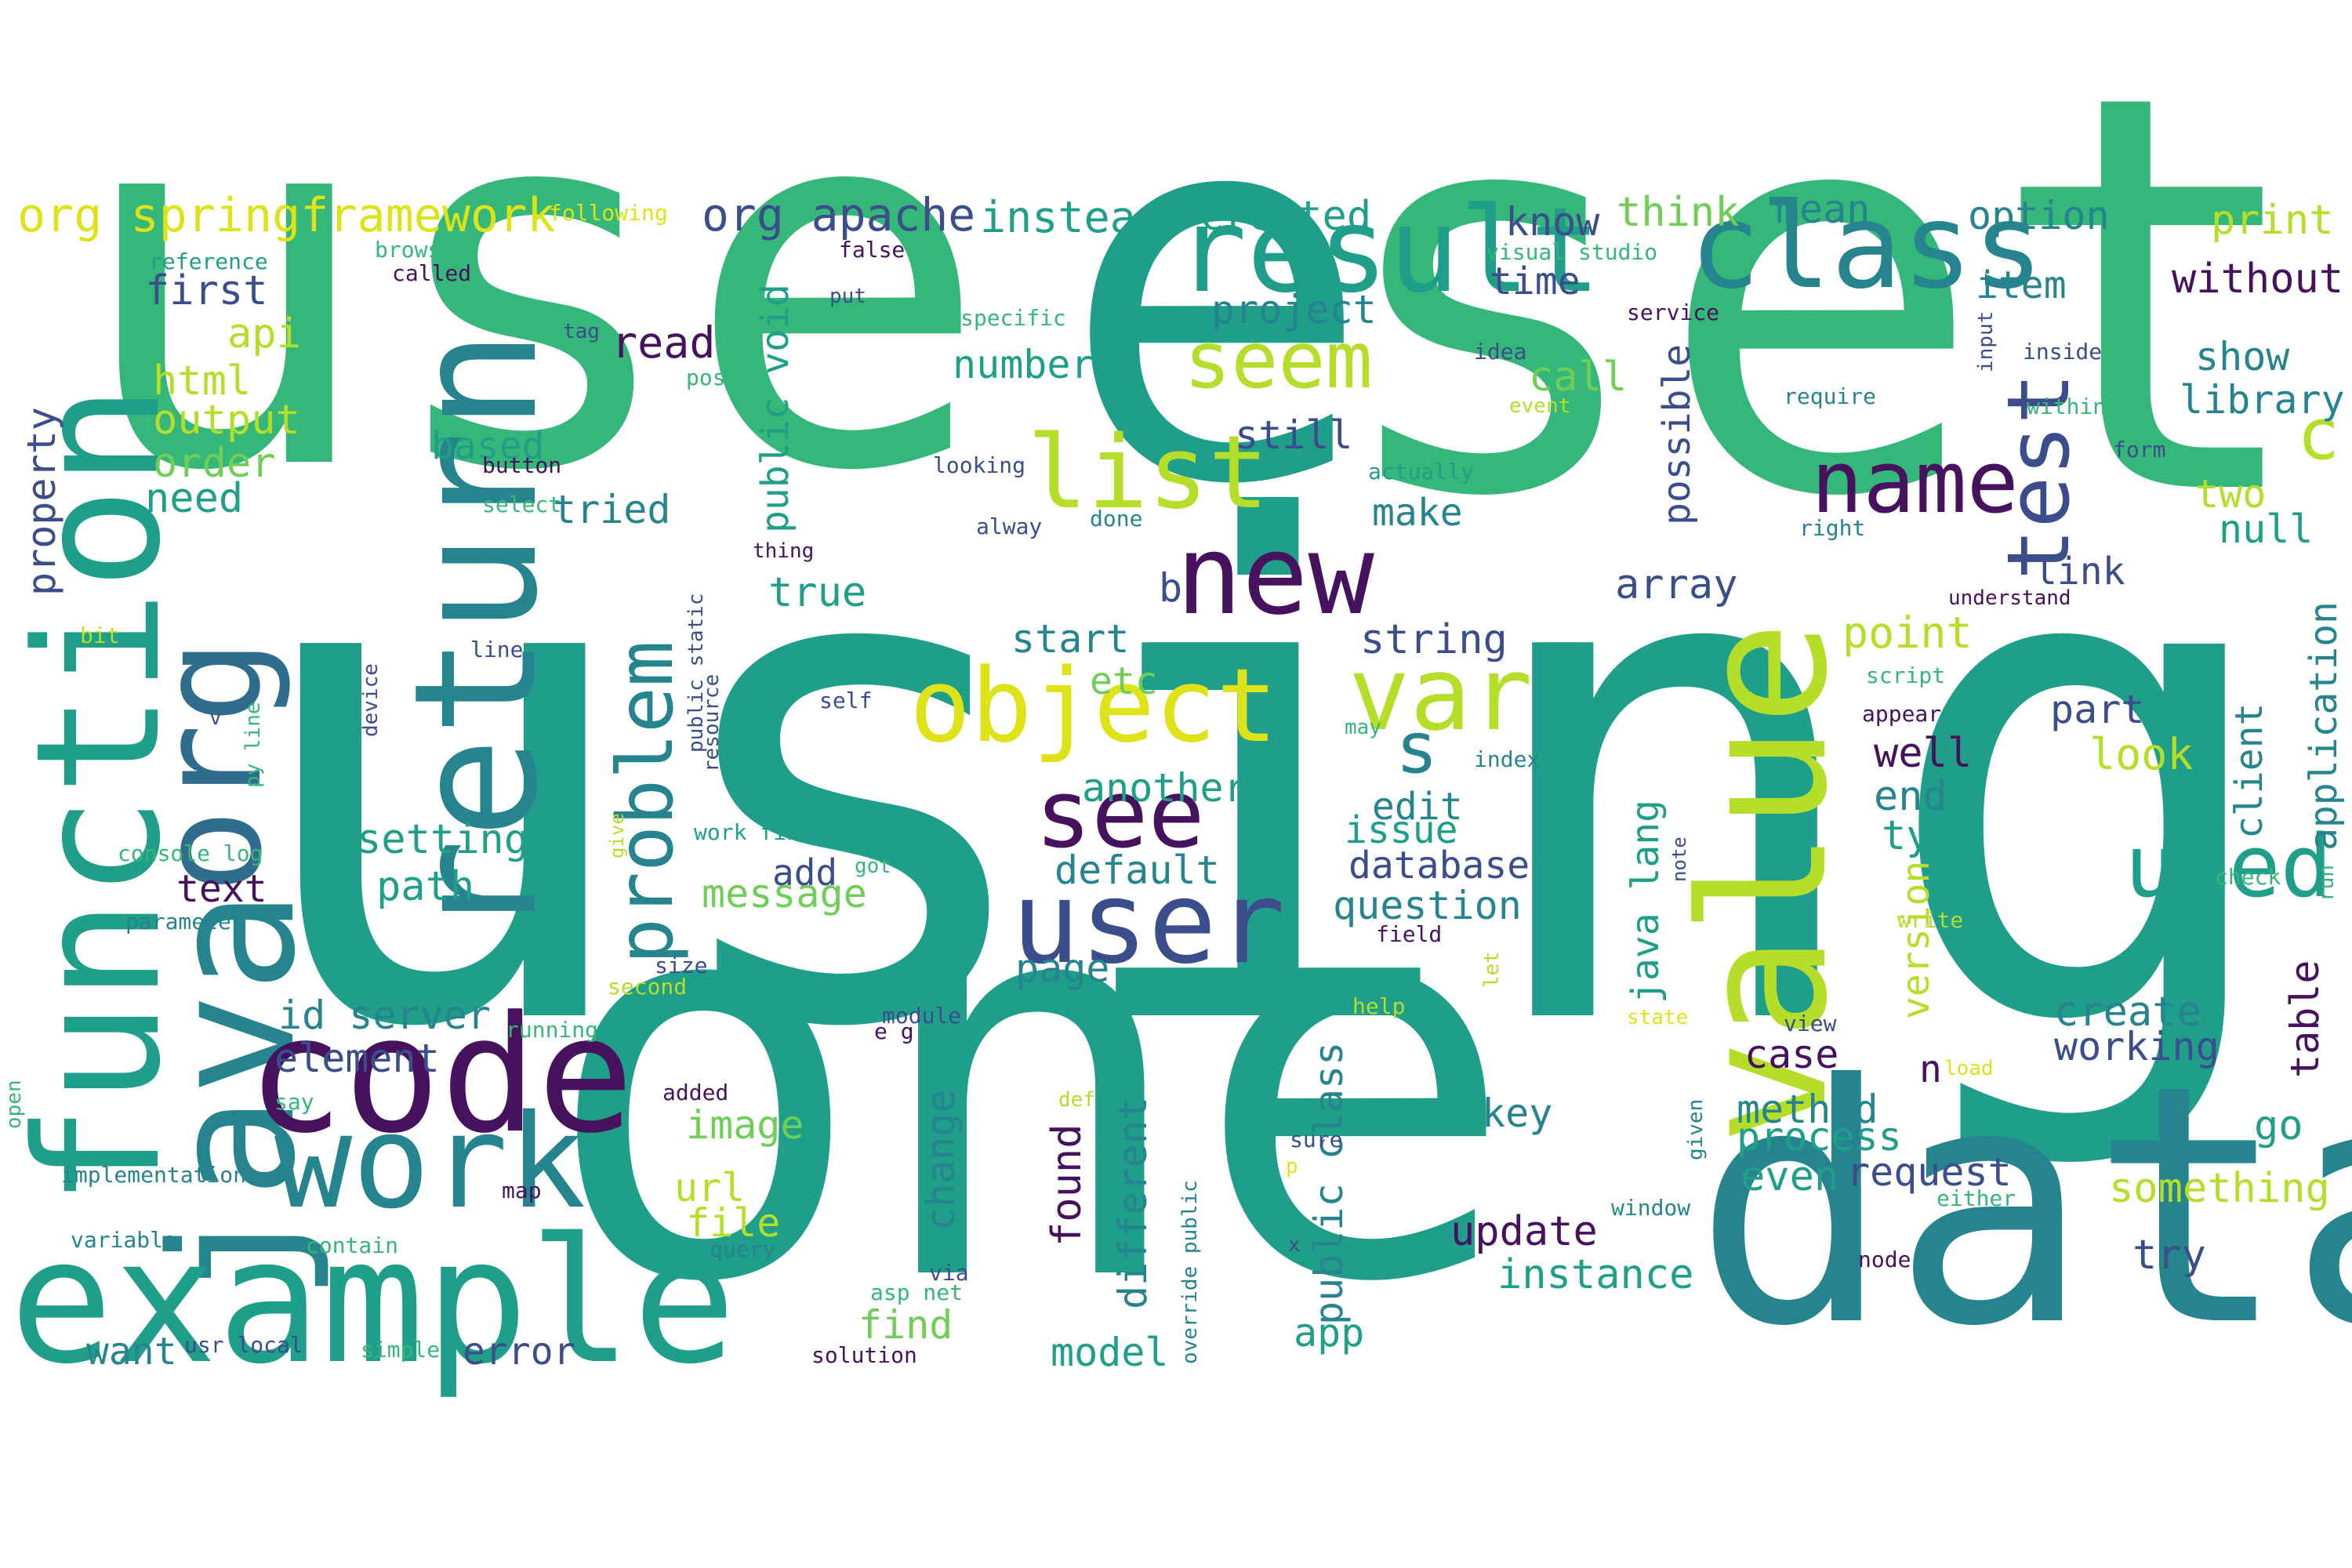 The height and width of the screenshot is (1568, 2352). What do you see at coordinates (1791, 1054) in the screenshot?
I see `word-case: case` at bounding box center [1791, 1054].